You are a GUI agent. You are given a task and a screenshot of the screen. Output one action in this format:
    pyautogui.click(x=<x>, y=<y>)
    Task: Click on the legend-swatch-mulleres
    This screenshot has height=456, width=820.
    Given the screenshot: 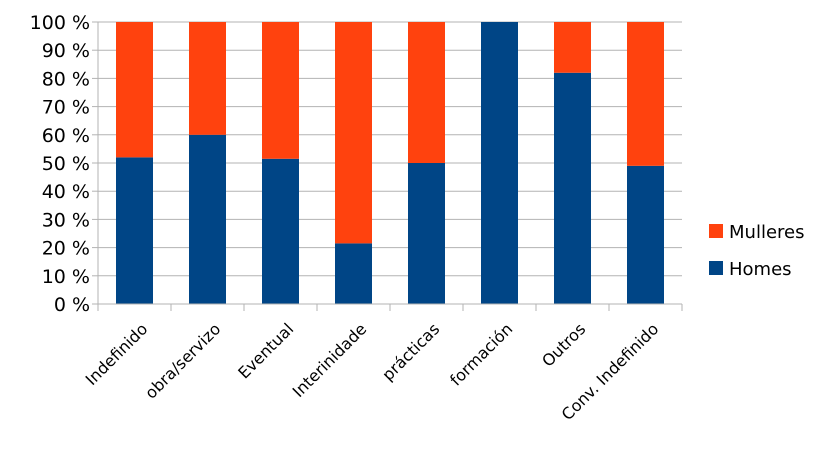 What is the action you would take?
    pyautogui.click(x=716, y=231)
    